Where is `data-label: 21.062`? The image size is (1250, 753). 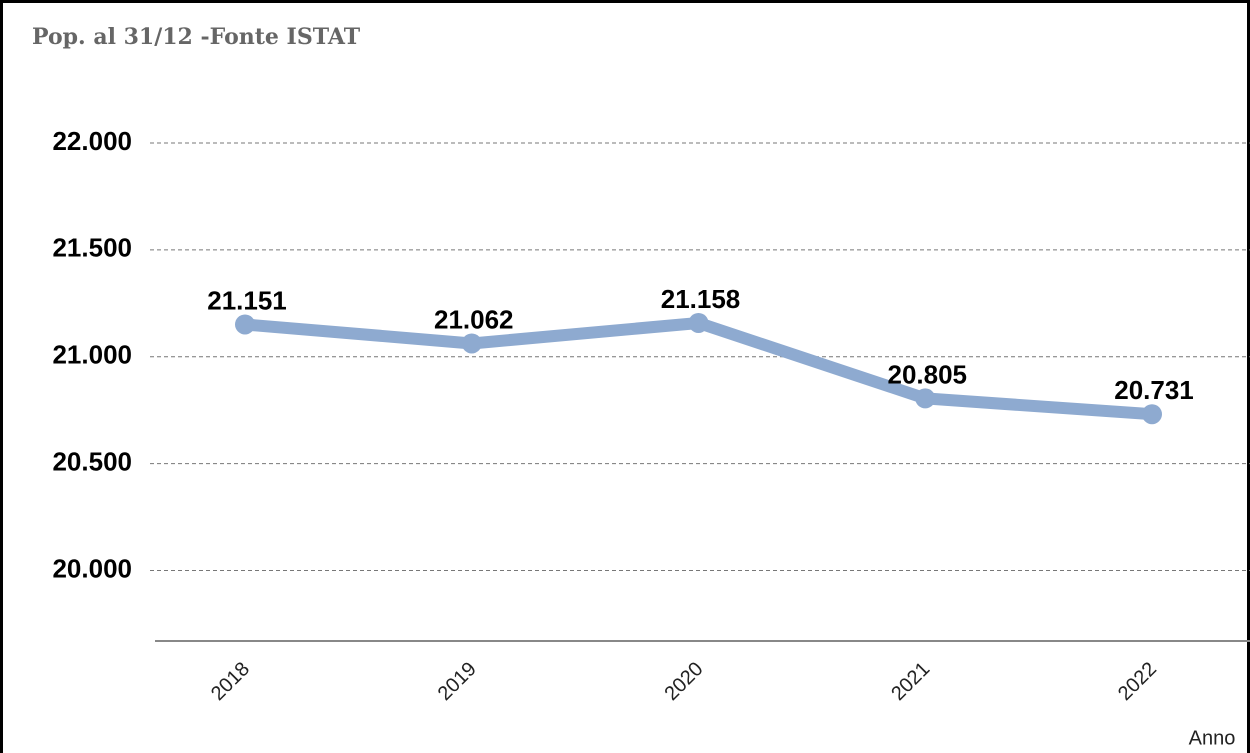
data-label: 21.062 is located at coordinates (474, 319).